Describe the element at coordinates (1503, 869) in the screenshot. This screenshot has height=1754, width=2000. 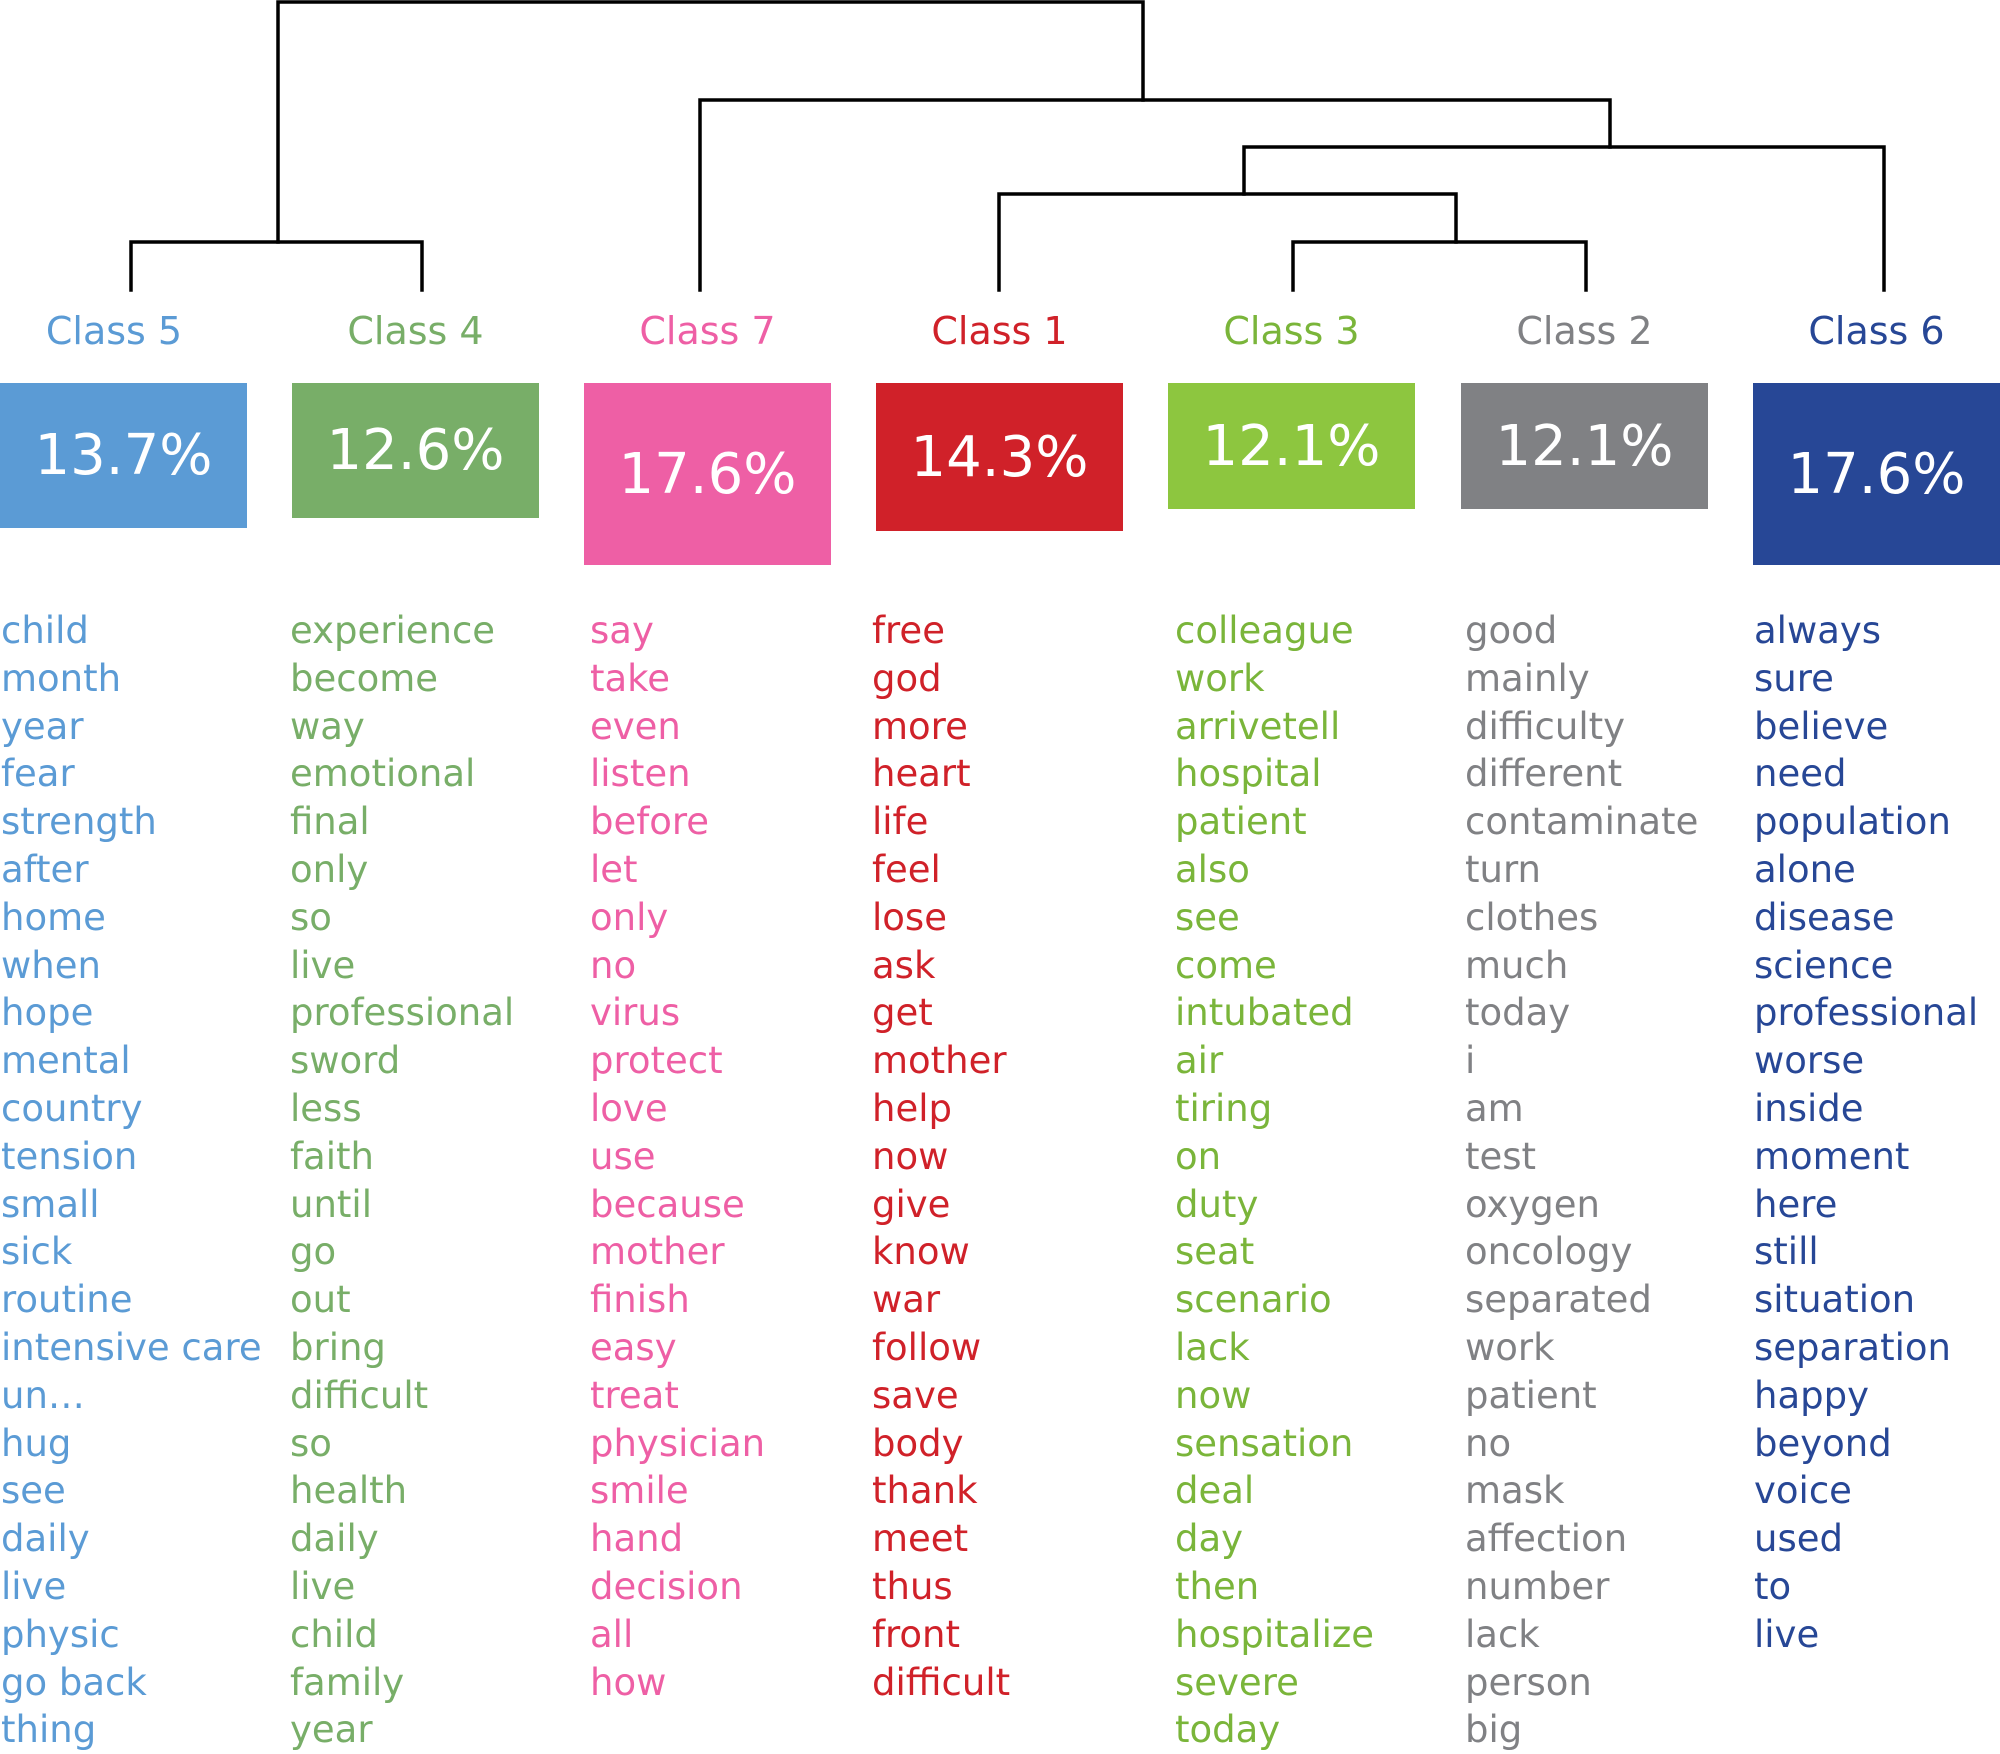
I see `list-item: turn` at that location.